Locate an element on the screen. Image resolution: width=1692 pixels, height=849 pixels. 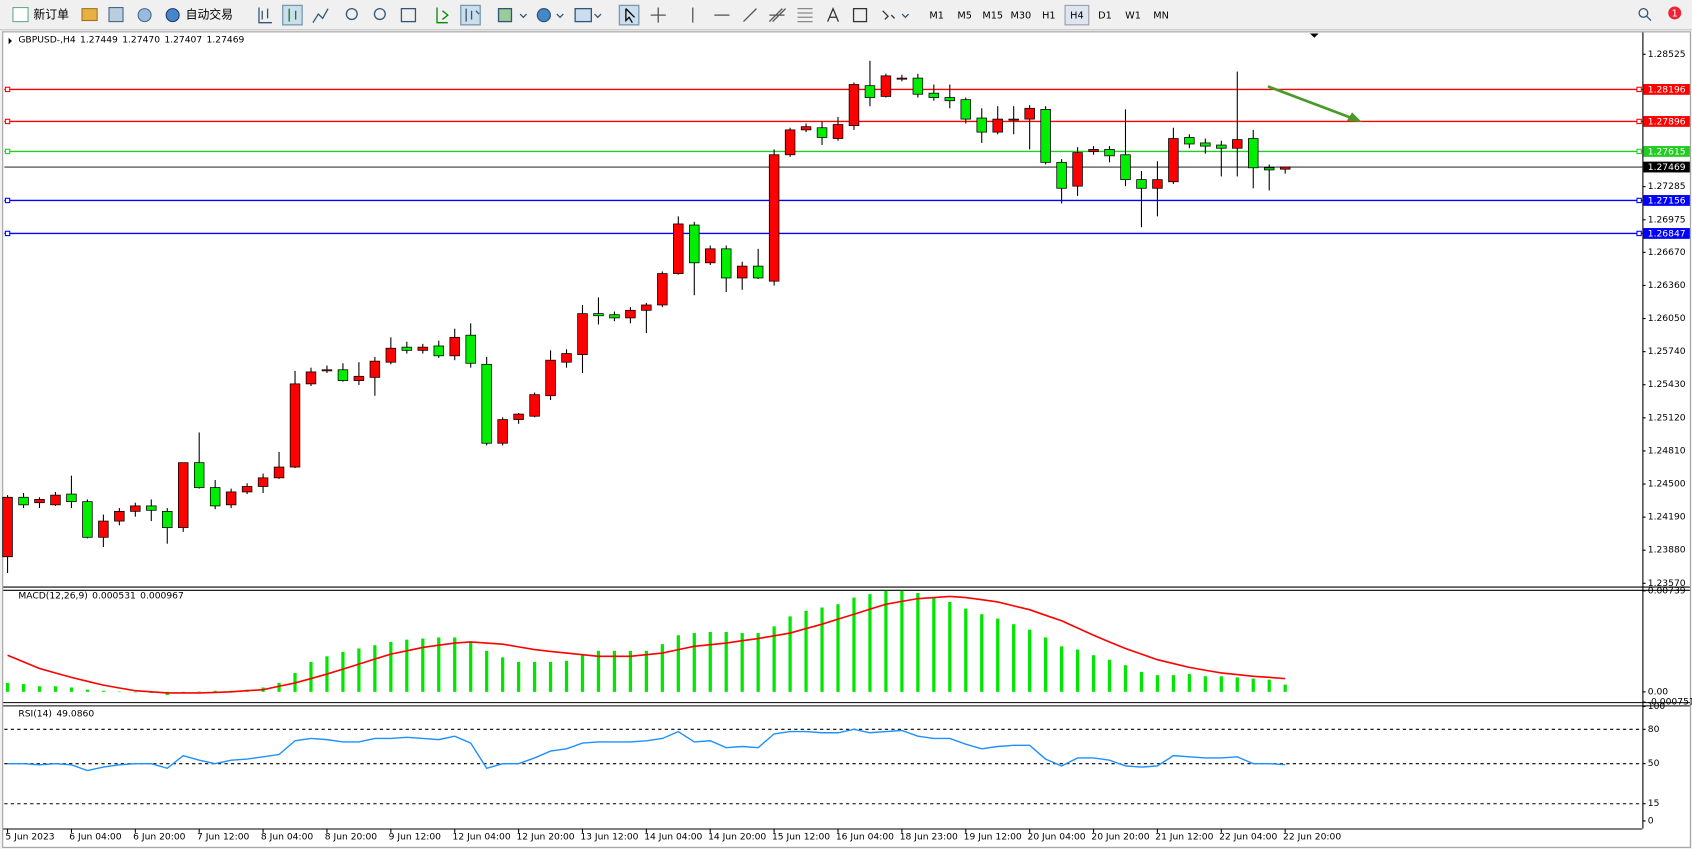
timeframe-button: W1 is located at coordinates (1133, 16).